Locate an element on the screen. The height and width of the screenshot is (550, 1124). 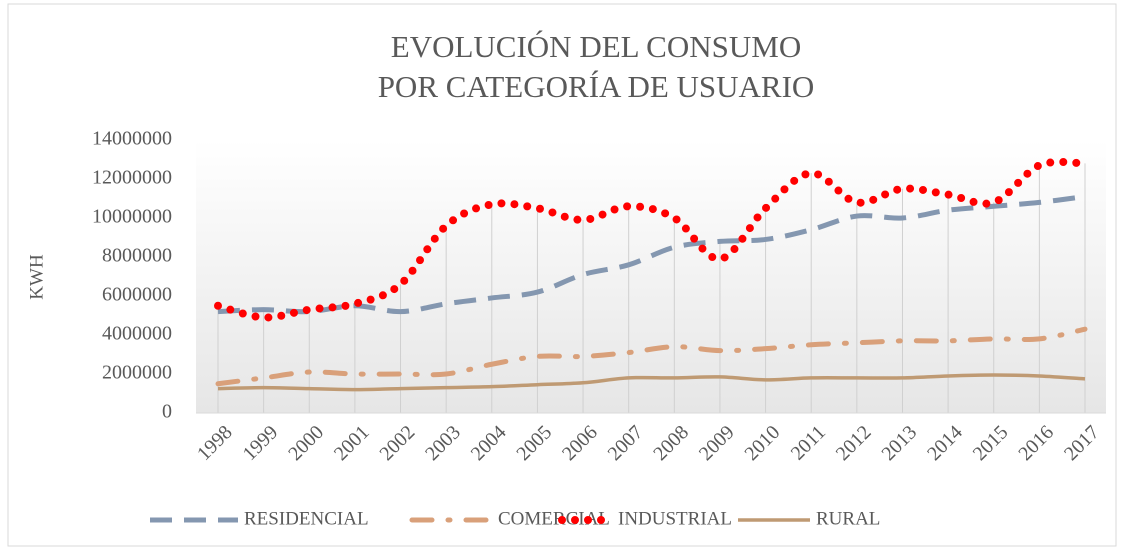
legend-label: RESIDENCIAL is located at coordinates (306, 518).